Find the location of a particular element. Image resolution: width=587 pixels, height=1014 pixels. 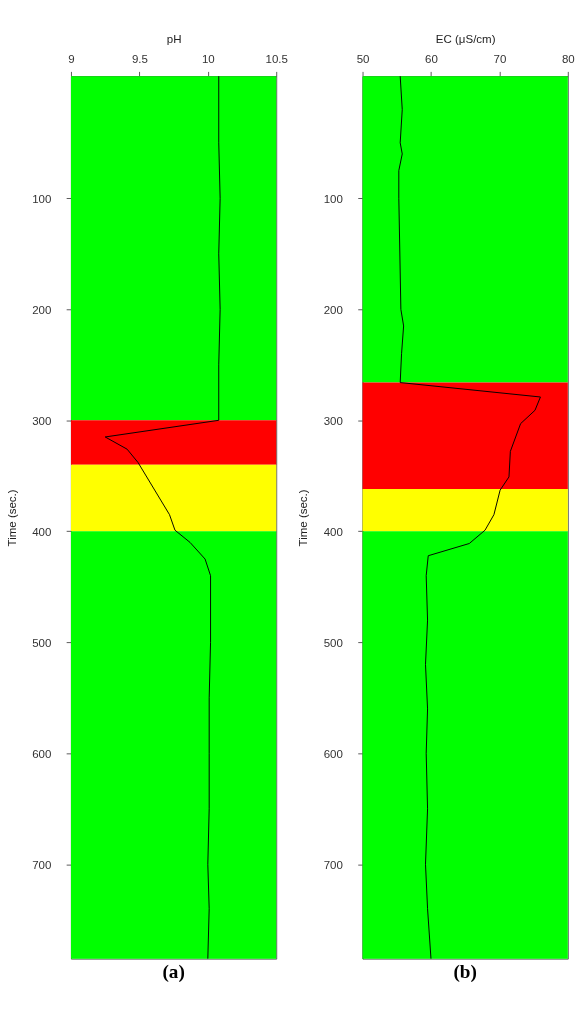

x-tick-label: 9.5 is located at coordinates (139, 59).